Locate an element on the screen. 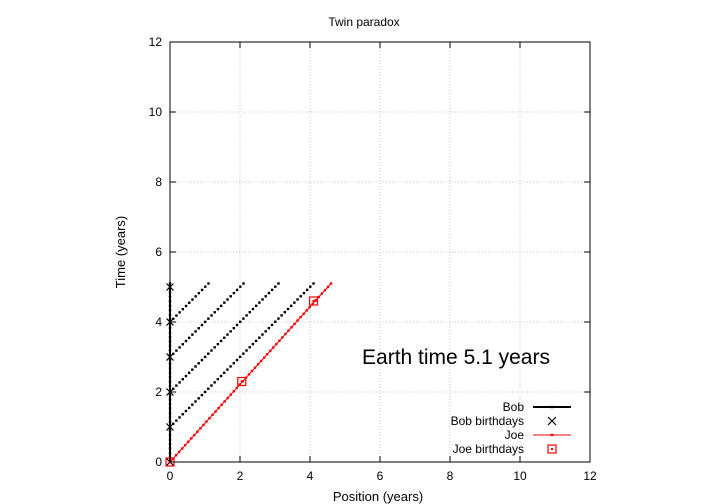 The width and height of the screenshot is (720, 504). series-joe is located at coordinates (250, 373).